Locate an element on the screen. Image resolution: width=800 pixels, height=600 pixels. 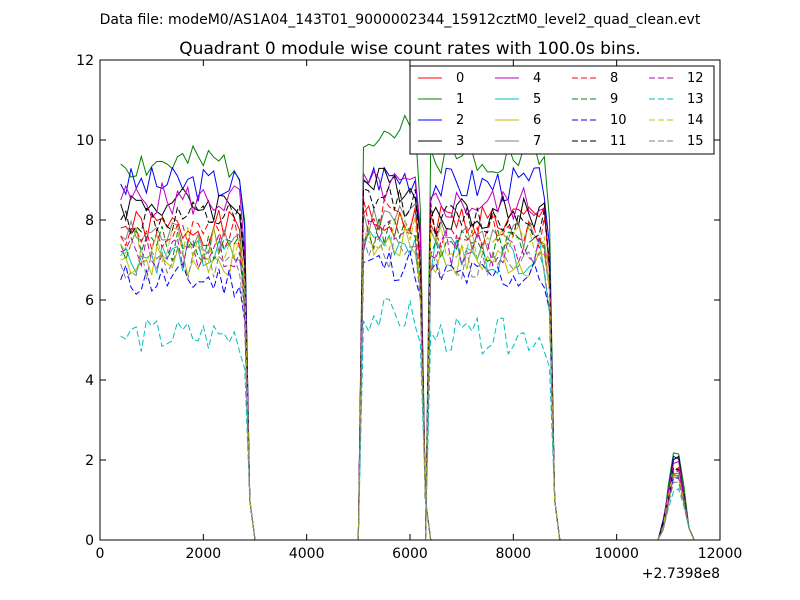
y-tick-label-0: 0 is located at coordinates (89, 541).